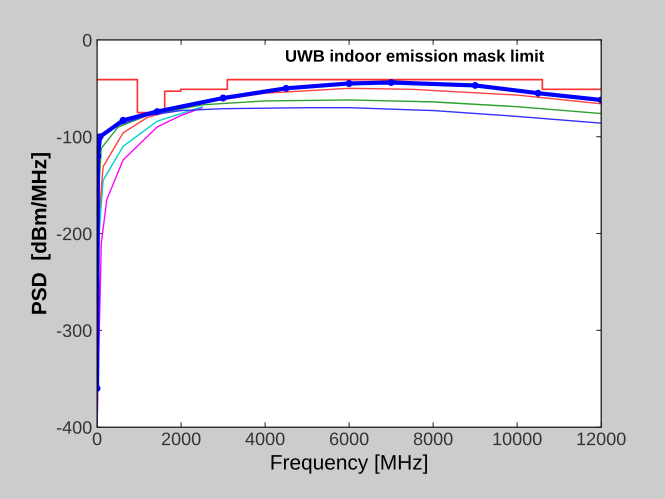 This screenshot has height=499, width=665. Describe the element at coordinates (87, 40) in the screenshot. I see `y-tick-label: 0` at that location.